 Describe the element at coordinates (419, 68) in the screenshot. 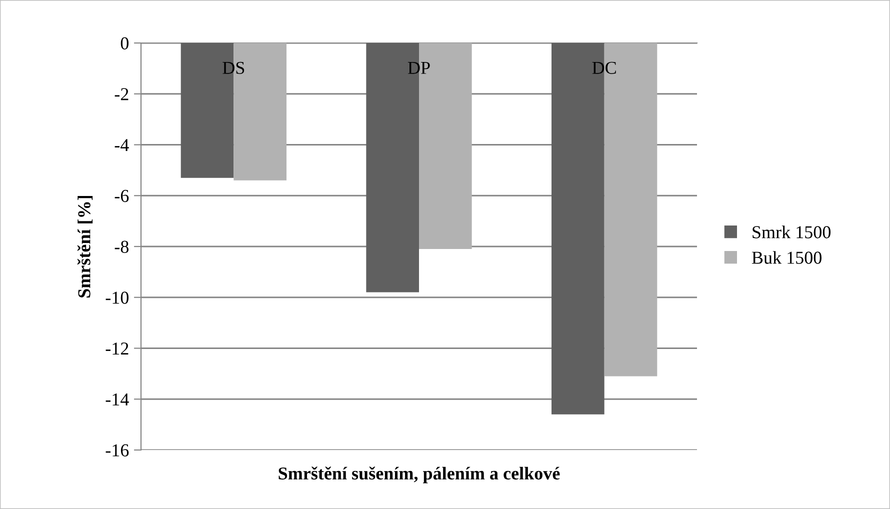

I see `x-tick-label: DP` at that location.